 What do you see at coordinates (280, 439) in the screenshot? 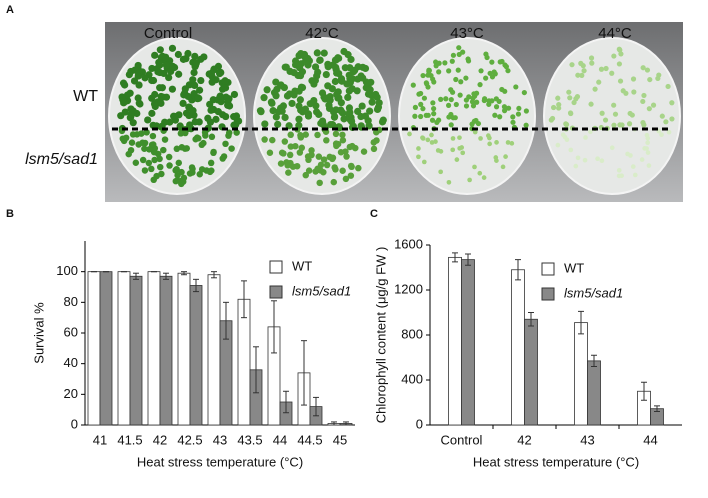
I see `x-tick-label: 44` at bounding box center [280, 439].